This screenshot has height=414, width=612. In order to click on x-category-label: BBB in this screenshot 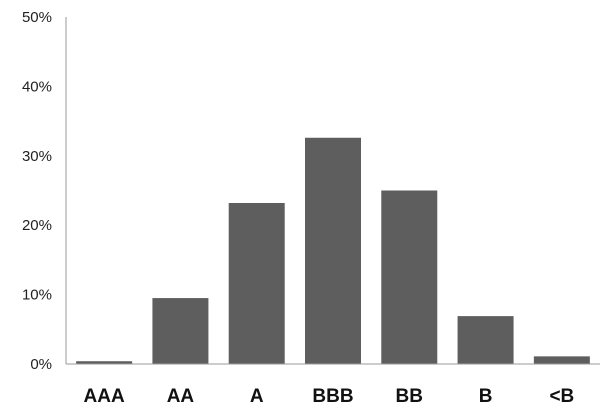, I will do `click(332, 396)`.